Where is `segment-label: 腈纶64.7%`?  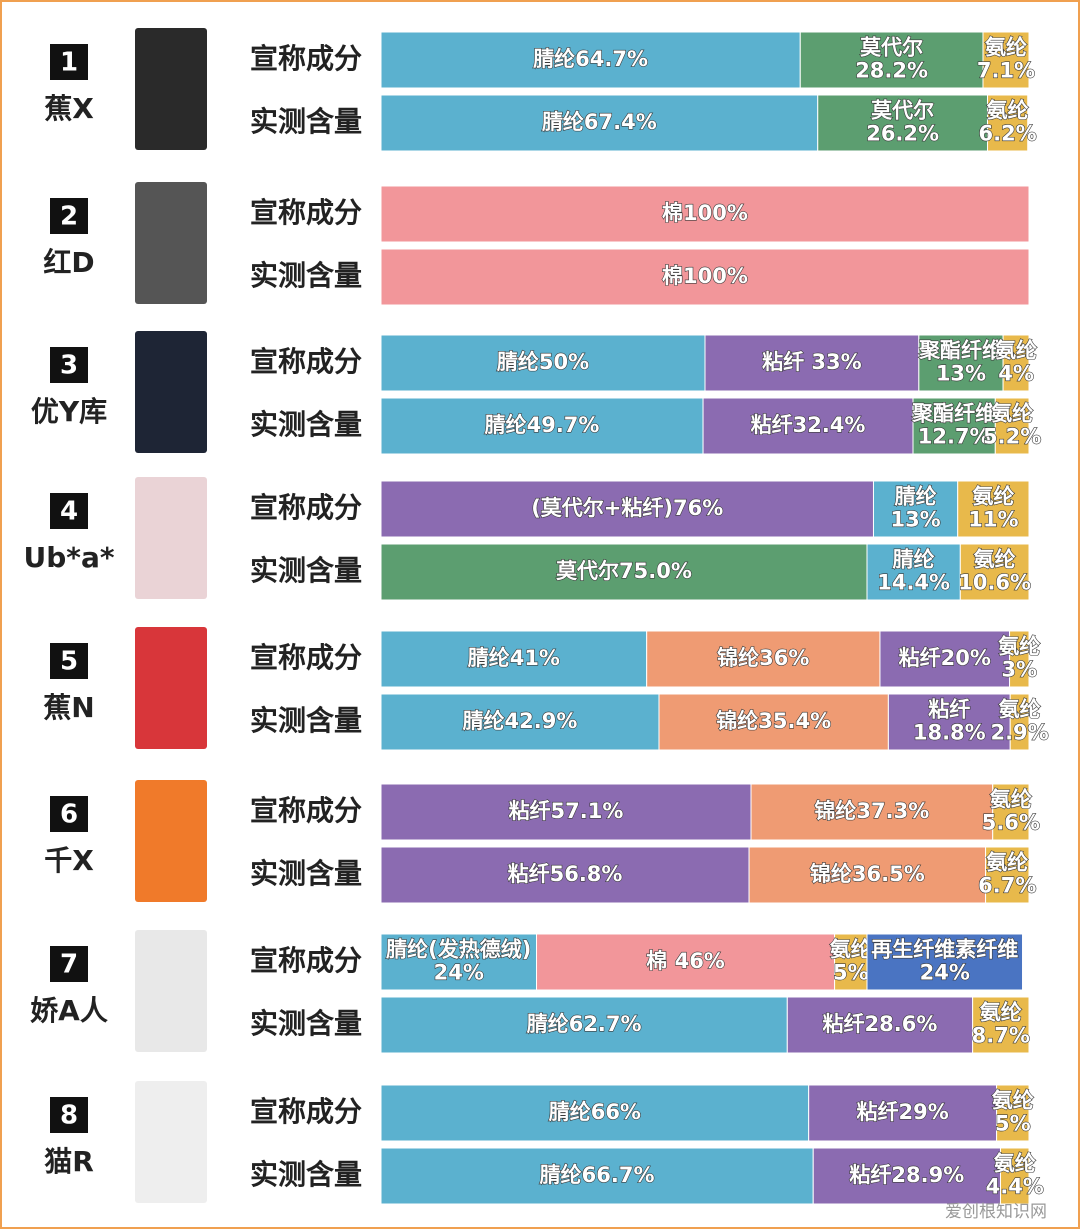
segment-label: 腈纶64.7% is located at coordinates (590, 59).